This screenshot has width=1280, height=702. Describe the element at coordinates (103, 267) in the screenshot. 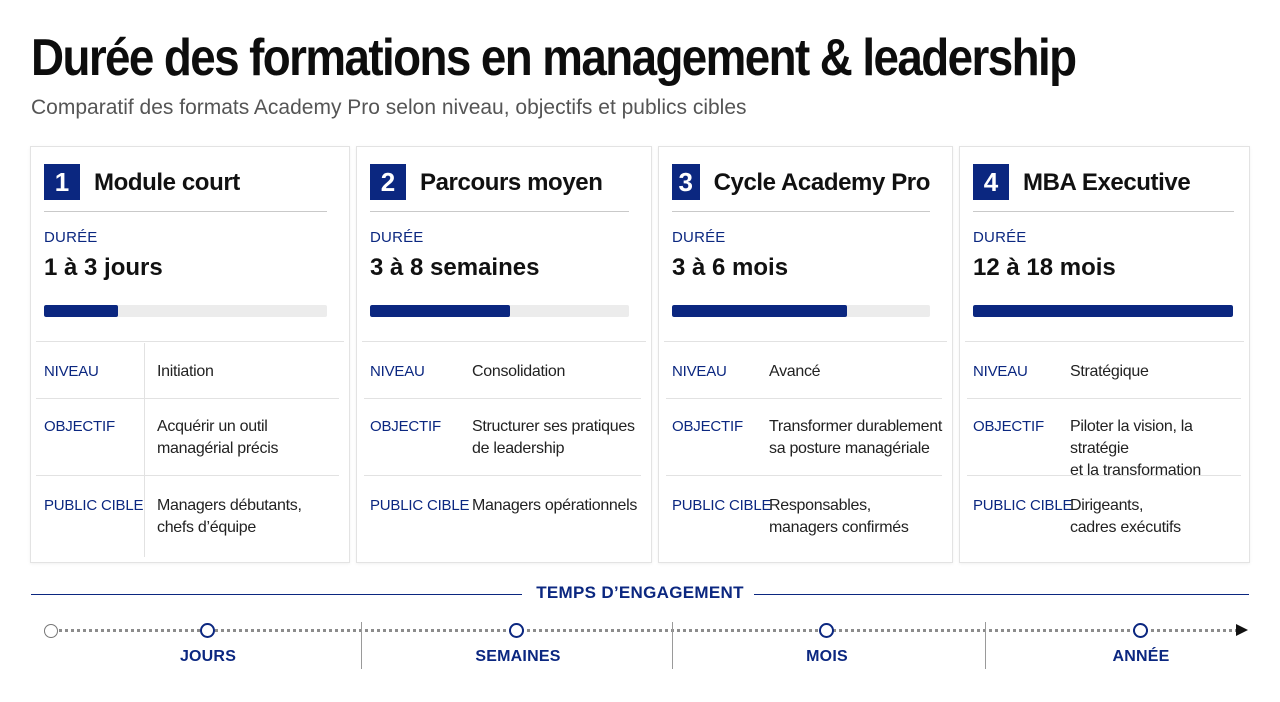

I see `duration-value: 1 à 3 jours` at that location.